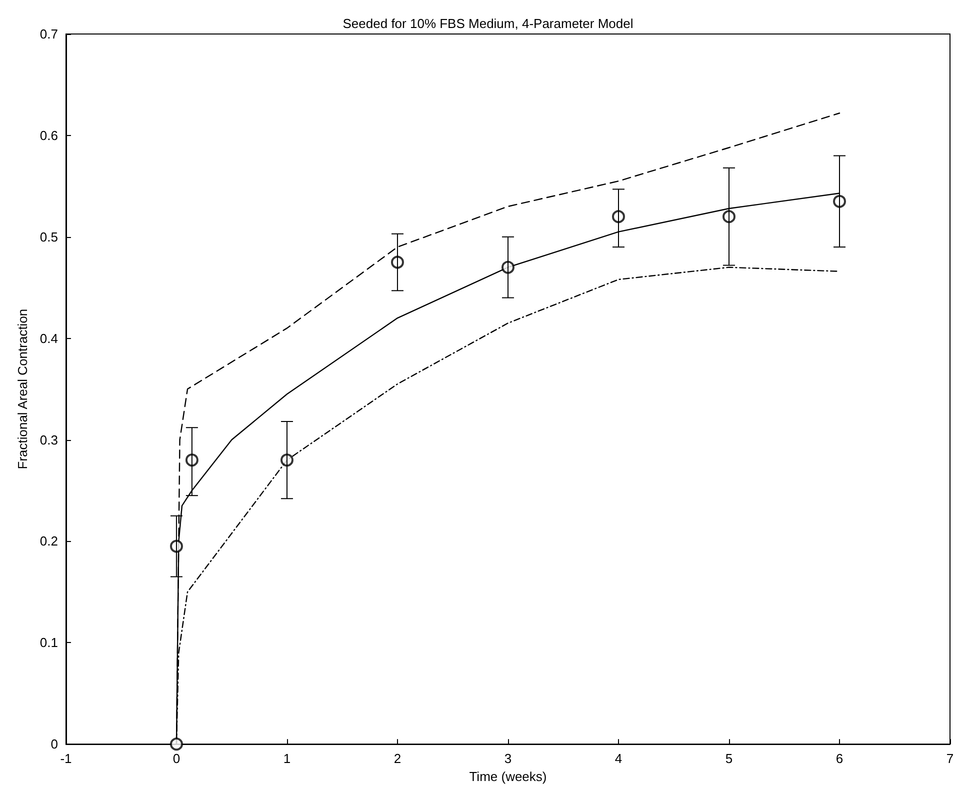  Describe the element at coordinates (508, 776) in the screenshot. I see `x-axis-title: Time (weeks)` at that location.